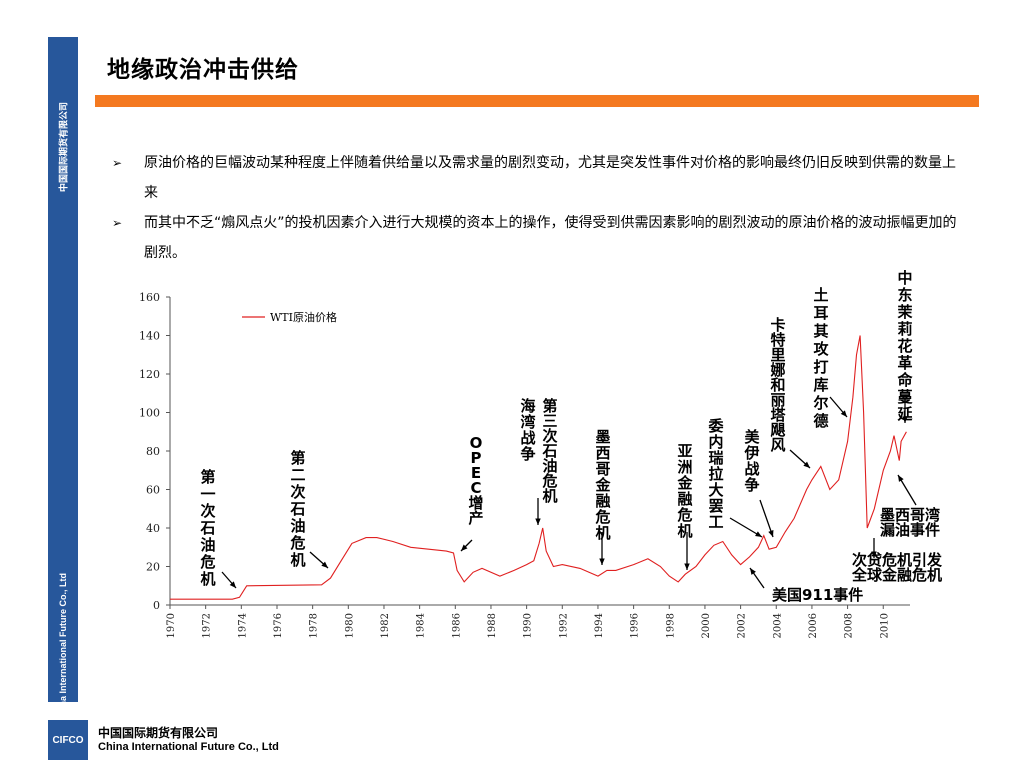 The height and width of the screenshot is (768, 1024). What do you see at coordinates (207, 494) in the screenshot?
I see `annotation-char: 一` at bounding box center [207, 494].